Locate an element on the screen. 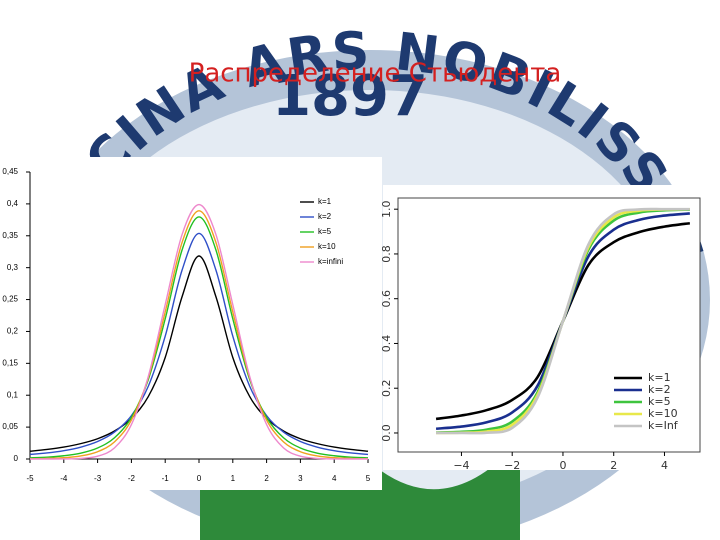 This screenshot has height=540, width=720. x-tick-label: -4 is located at coordinates (64, 478).